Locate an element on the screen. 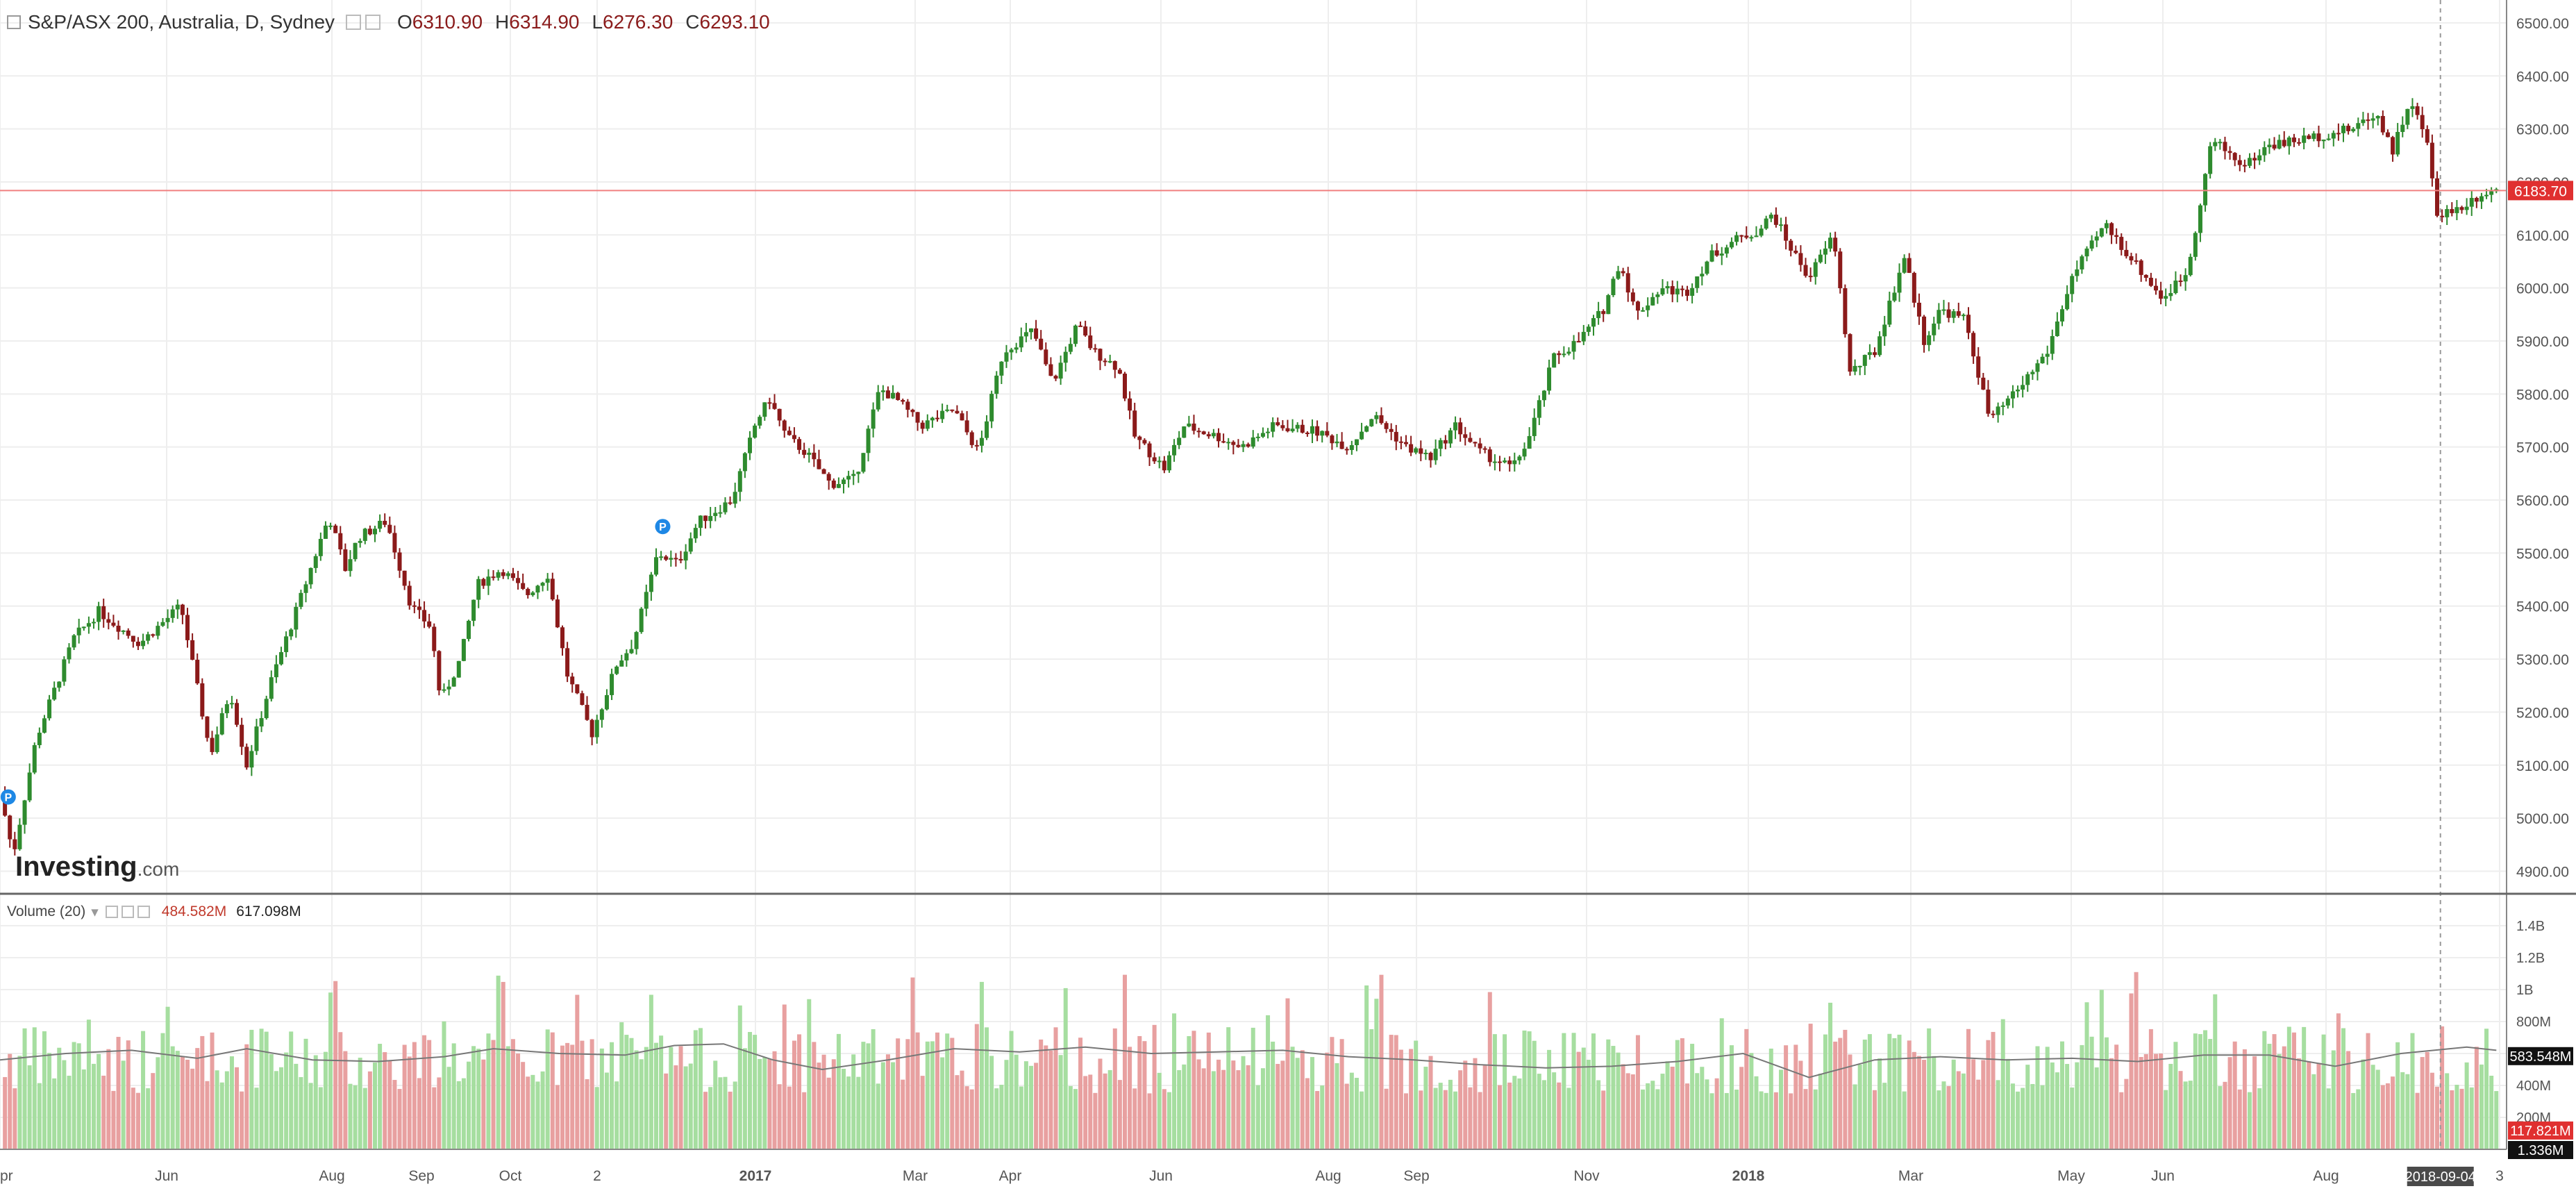  symbol-title: S&P/ASX 200, Australia, D, Sydney is located at coordinates (181, 22).